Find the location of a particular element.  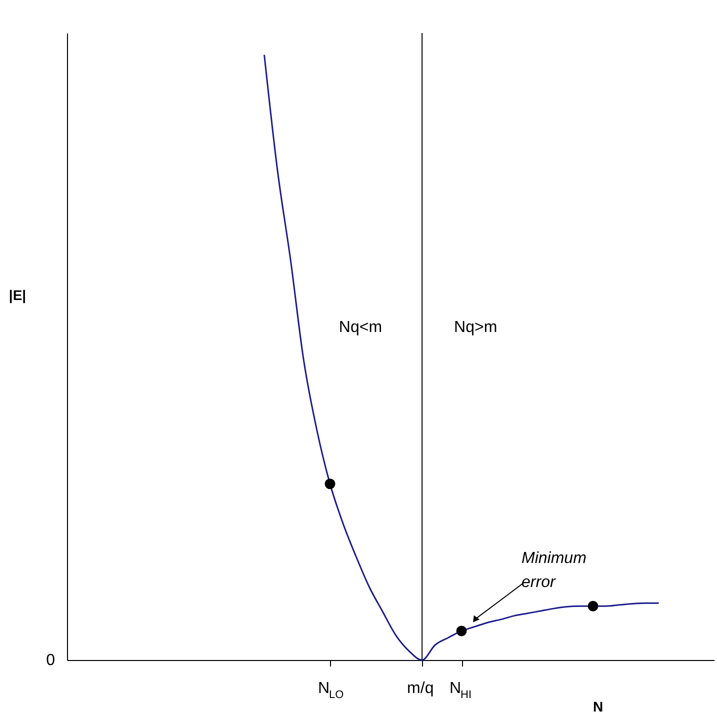

text: 0 is located at coordinates (51, 660).